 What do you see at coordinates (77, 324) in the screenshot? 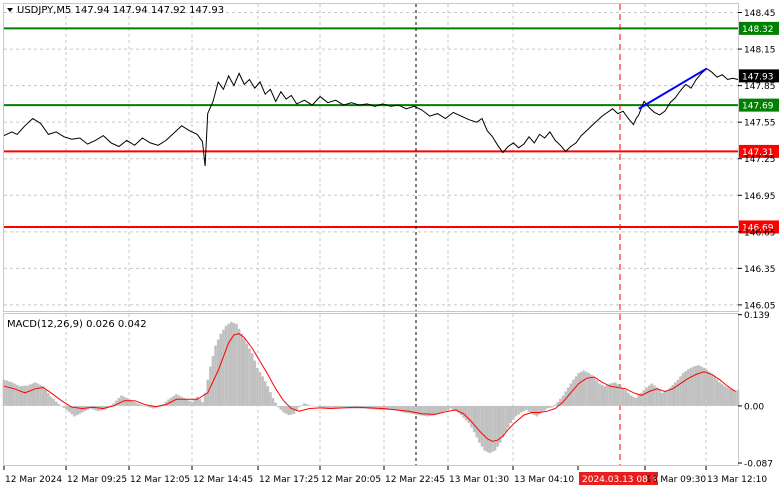
I see `macd-label: MACD(12,26,9) 0.026 0.042` at bounding box center [77, 324].